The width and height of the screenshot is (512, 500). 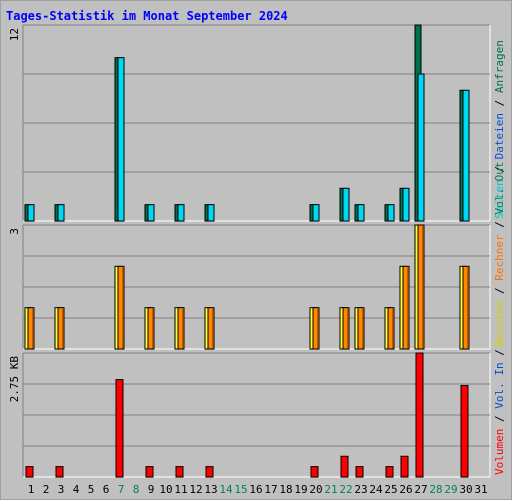 I want to click on x-tick-label-26: 26, so click(x=405, y=489).